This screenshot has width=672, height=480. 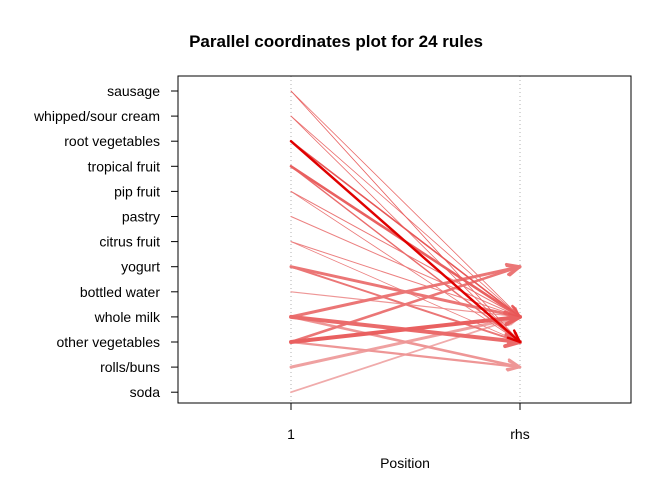 What do you see at coordinates (519, 434) in the screenshot?
I see `x-tick-label-rhs: rhs` at bounding box center [519, 434].